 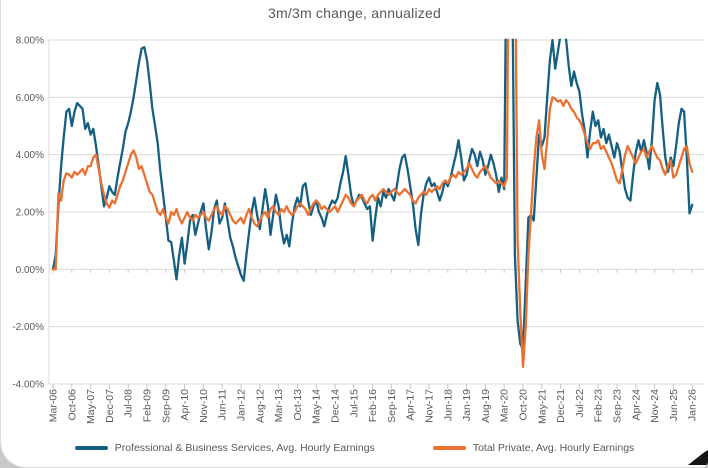 What do you see at coordinates (28, 385) in the screenshot?
I see `y-axis-tick-label: -4.00%` at bounding box center [28, 385].